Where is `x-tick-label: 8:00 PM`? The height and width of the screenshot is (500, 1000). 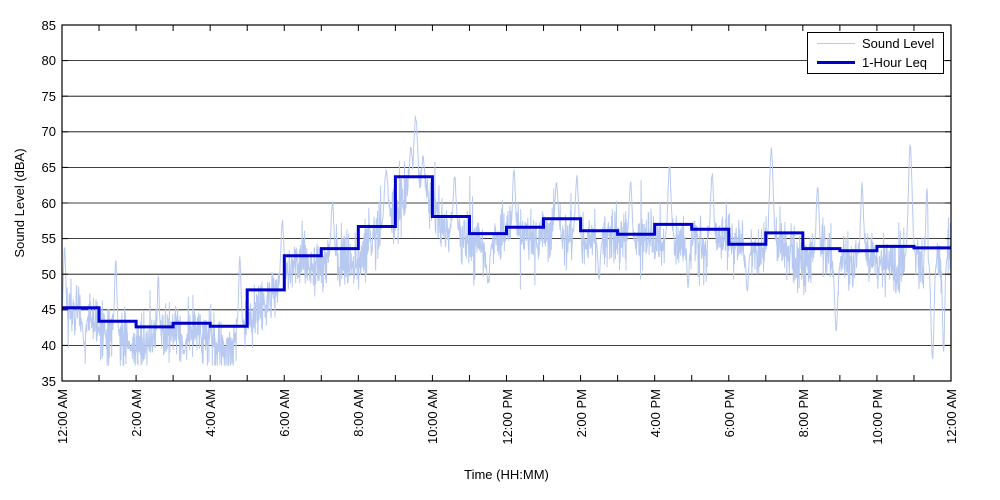
x-tick-label: 8:00 PM is located at coordinates (803, 413).